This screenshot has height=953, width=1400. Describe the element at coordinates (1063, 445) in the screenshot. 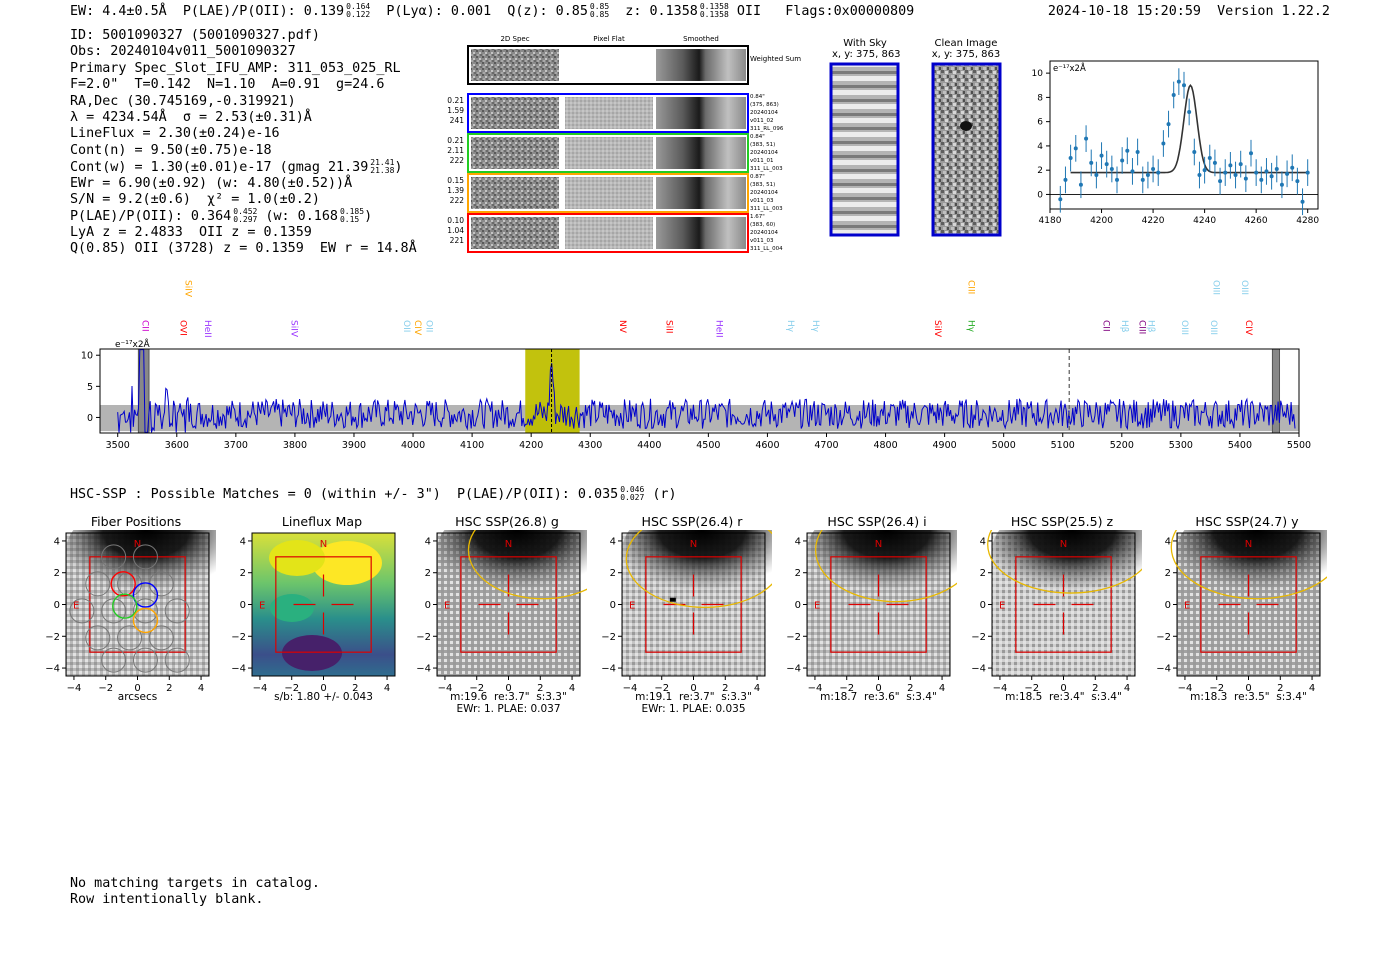

I see `full-x-tick-label: 5100` at that location.